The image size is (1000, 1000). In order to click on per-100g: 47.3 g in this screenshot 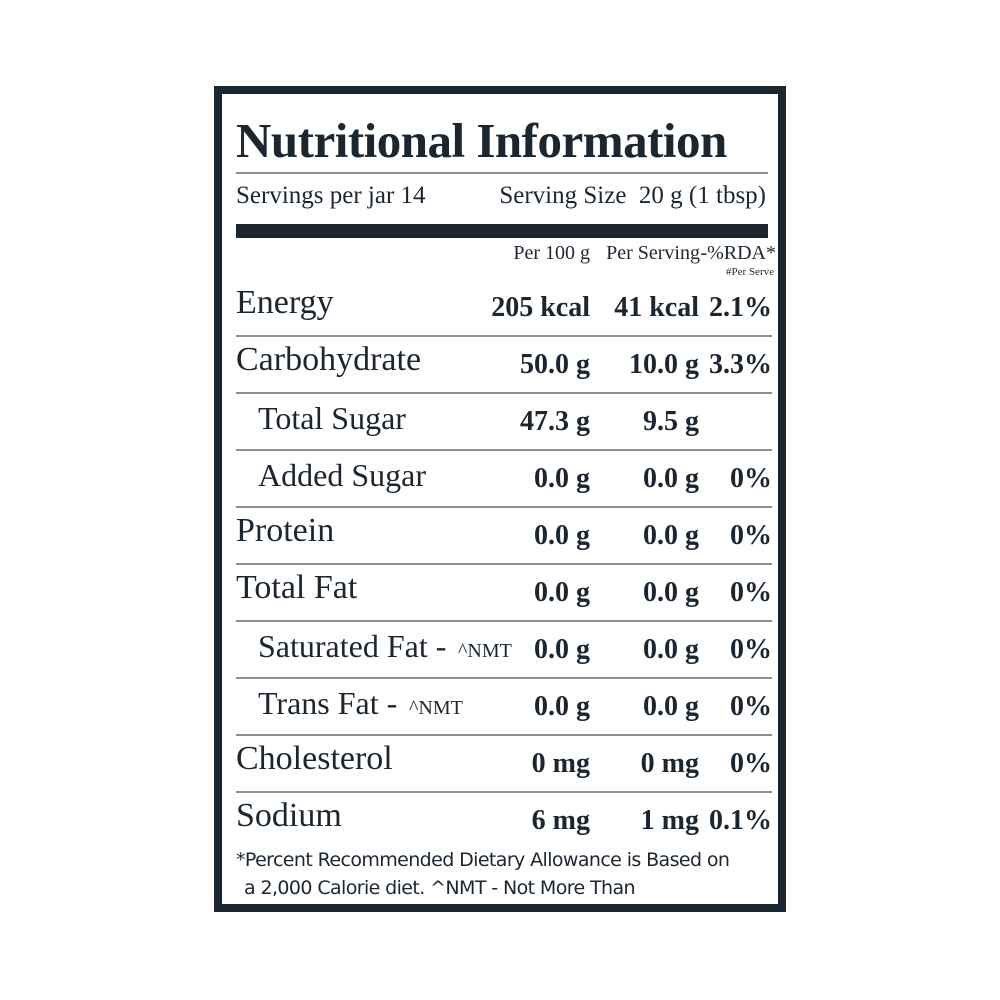, I will do `click(555, 421)`.